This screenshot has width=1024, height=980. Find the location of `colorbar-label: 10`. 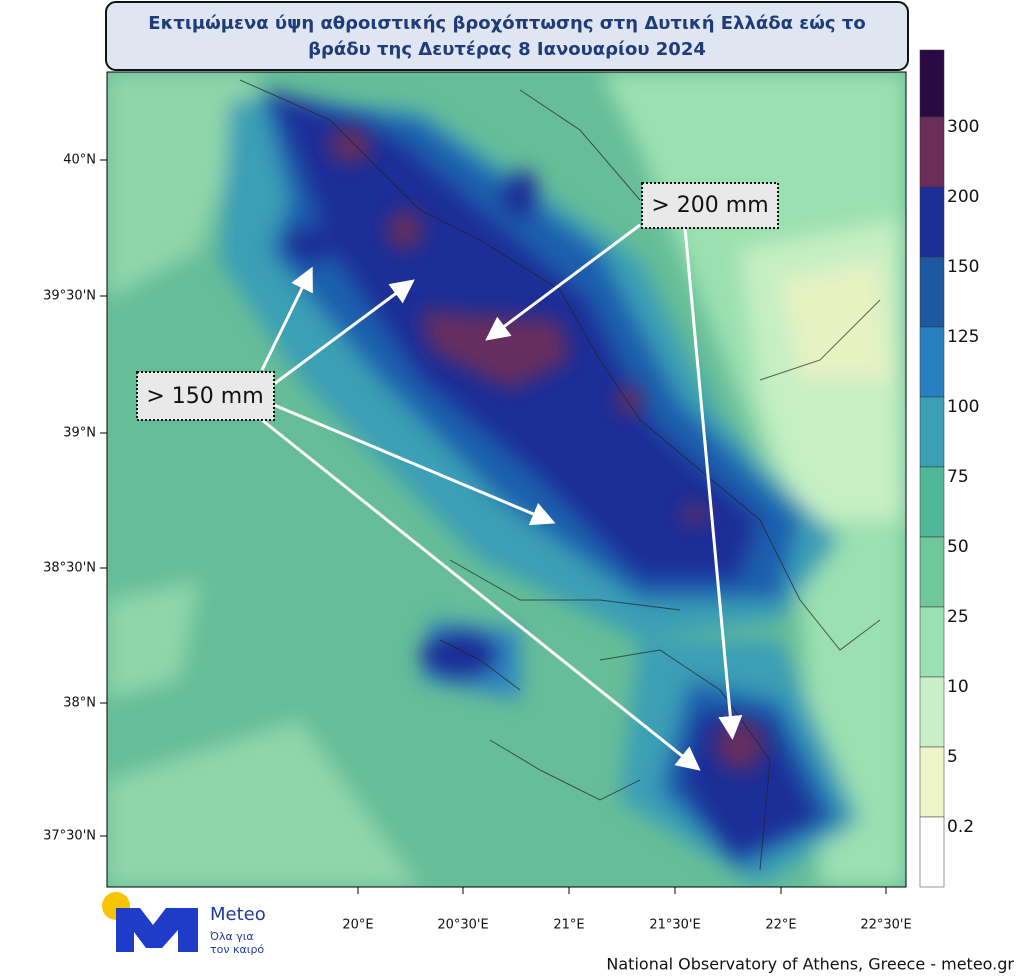

colorbar-label: 10 is located at coordinates (958, 687).